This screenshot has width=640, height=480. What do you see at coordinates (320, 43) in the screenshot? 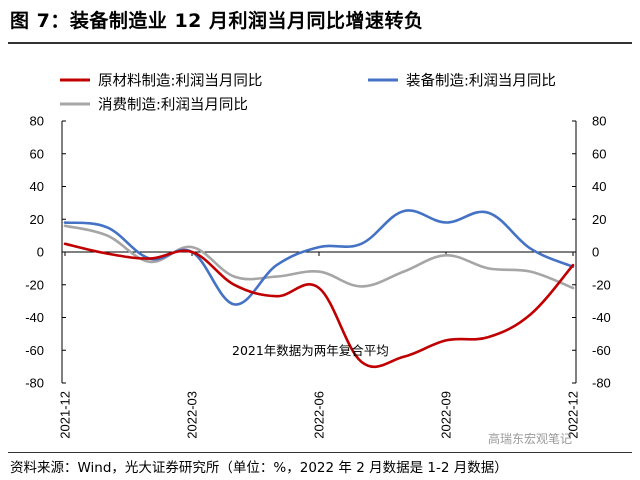
I see `title-rule` at bounding box center [320, 43].